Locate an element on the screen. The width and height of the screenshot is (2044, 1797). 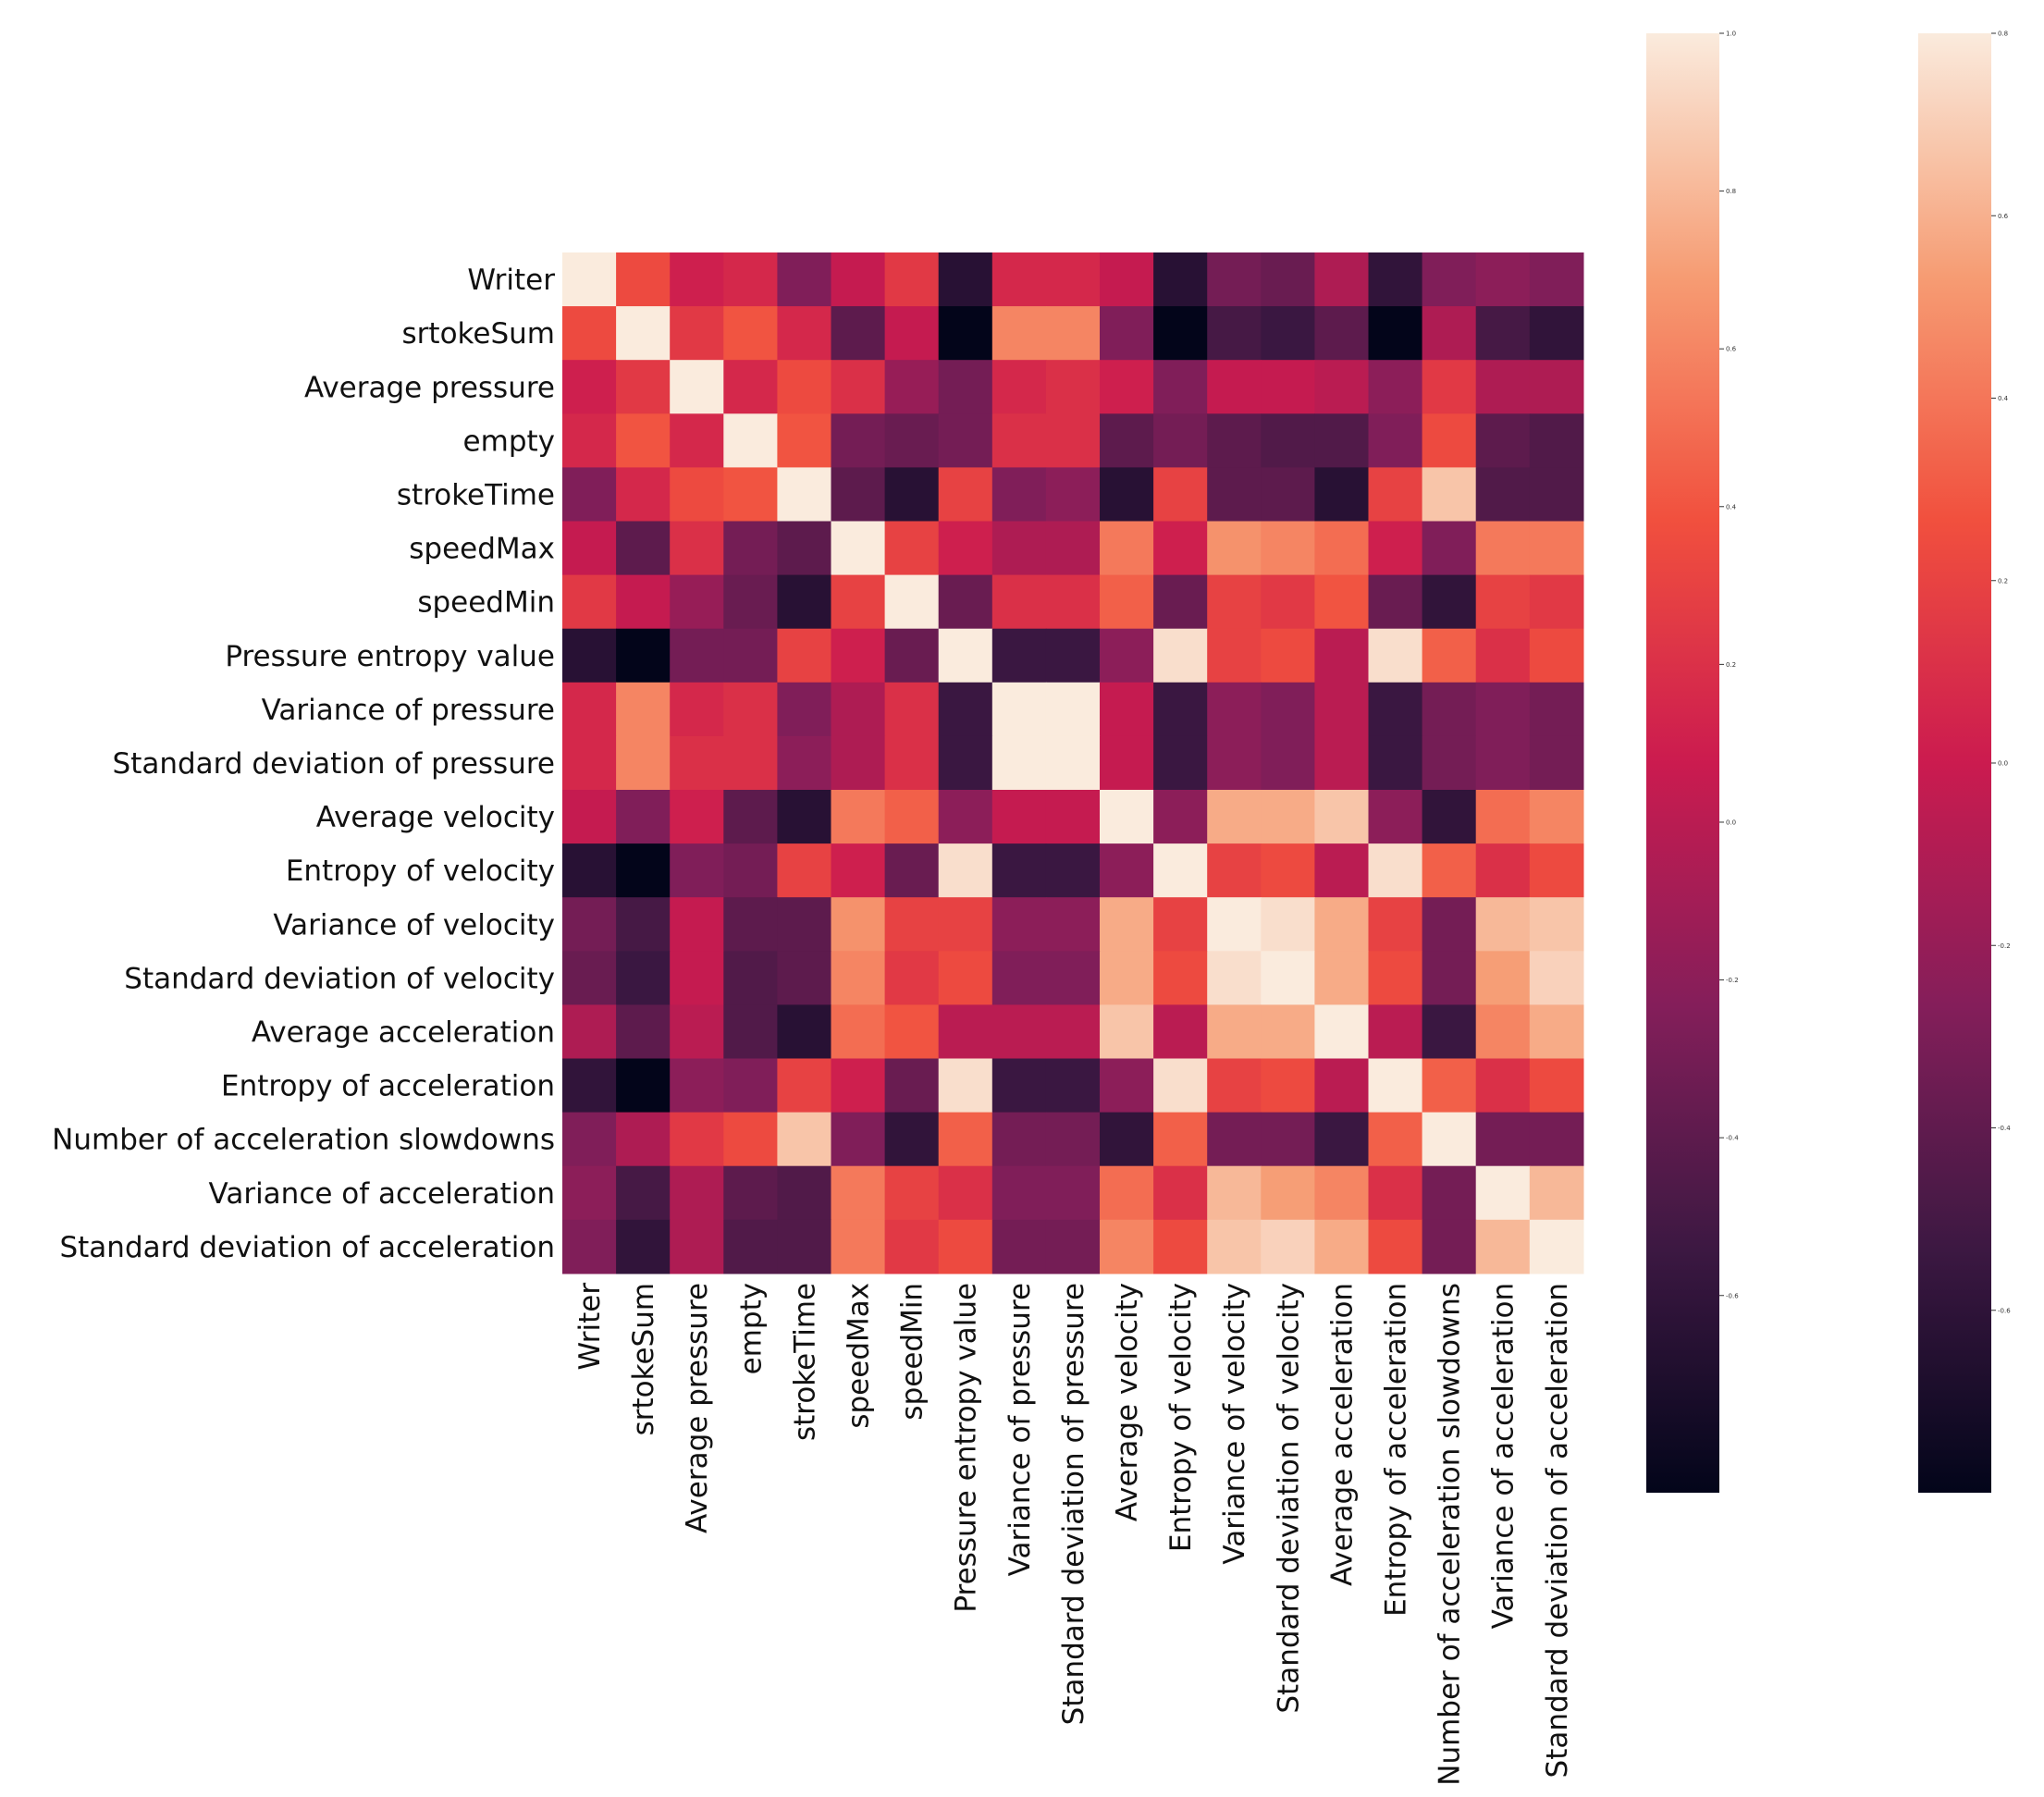
colorbar-tick-label: -0.2 is located at coordinates (2004, 946).